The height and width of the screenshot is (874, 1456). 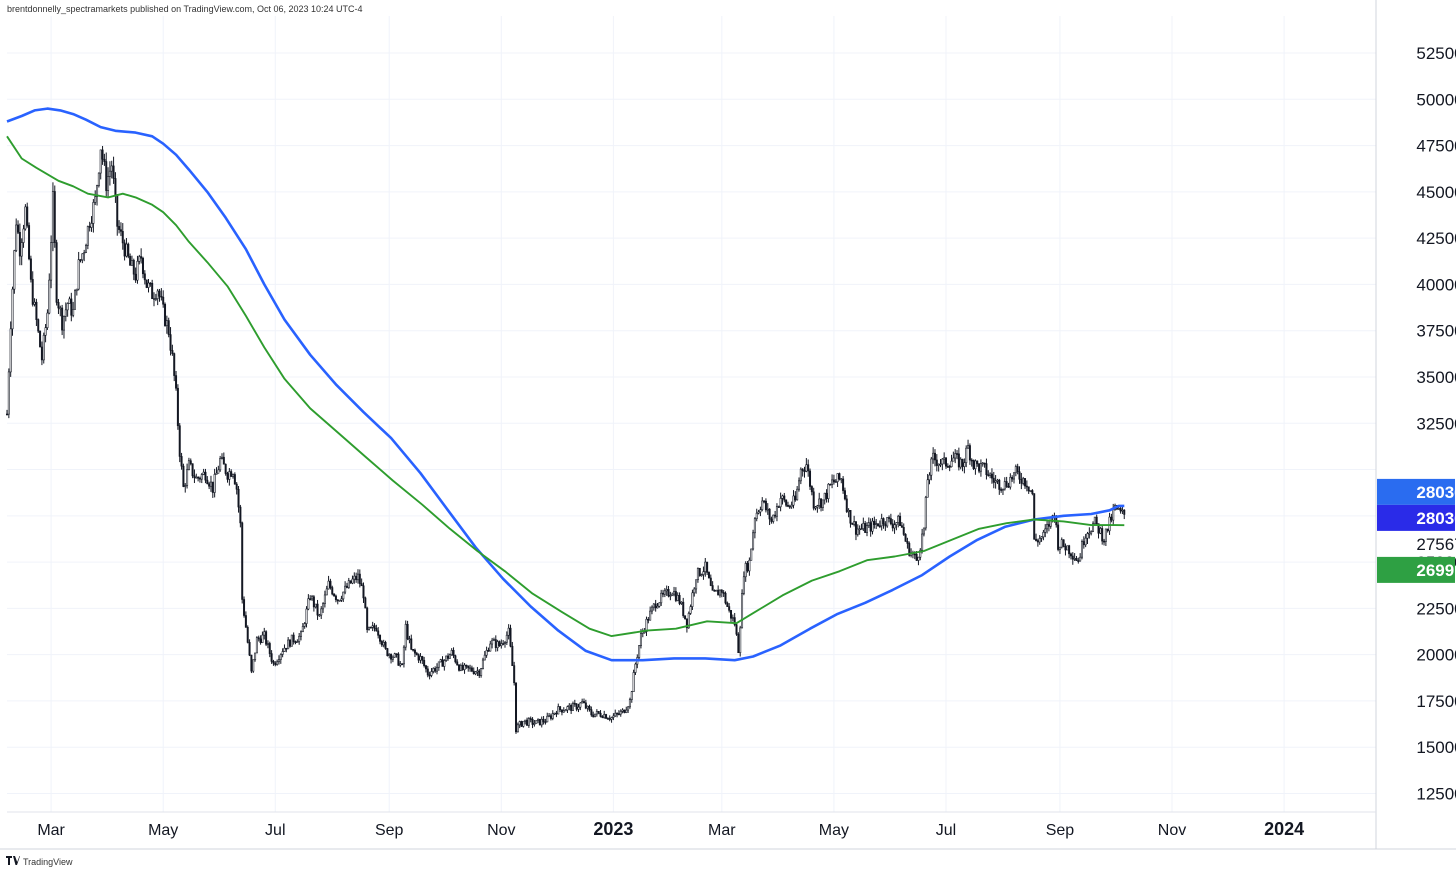 What do you see at coordinates (1436, 238) in the screenshot?
I see `y-tick-label: 42500` at bounding box center [1436, 238].